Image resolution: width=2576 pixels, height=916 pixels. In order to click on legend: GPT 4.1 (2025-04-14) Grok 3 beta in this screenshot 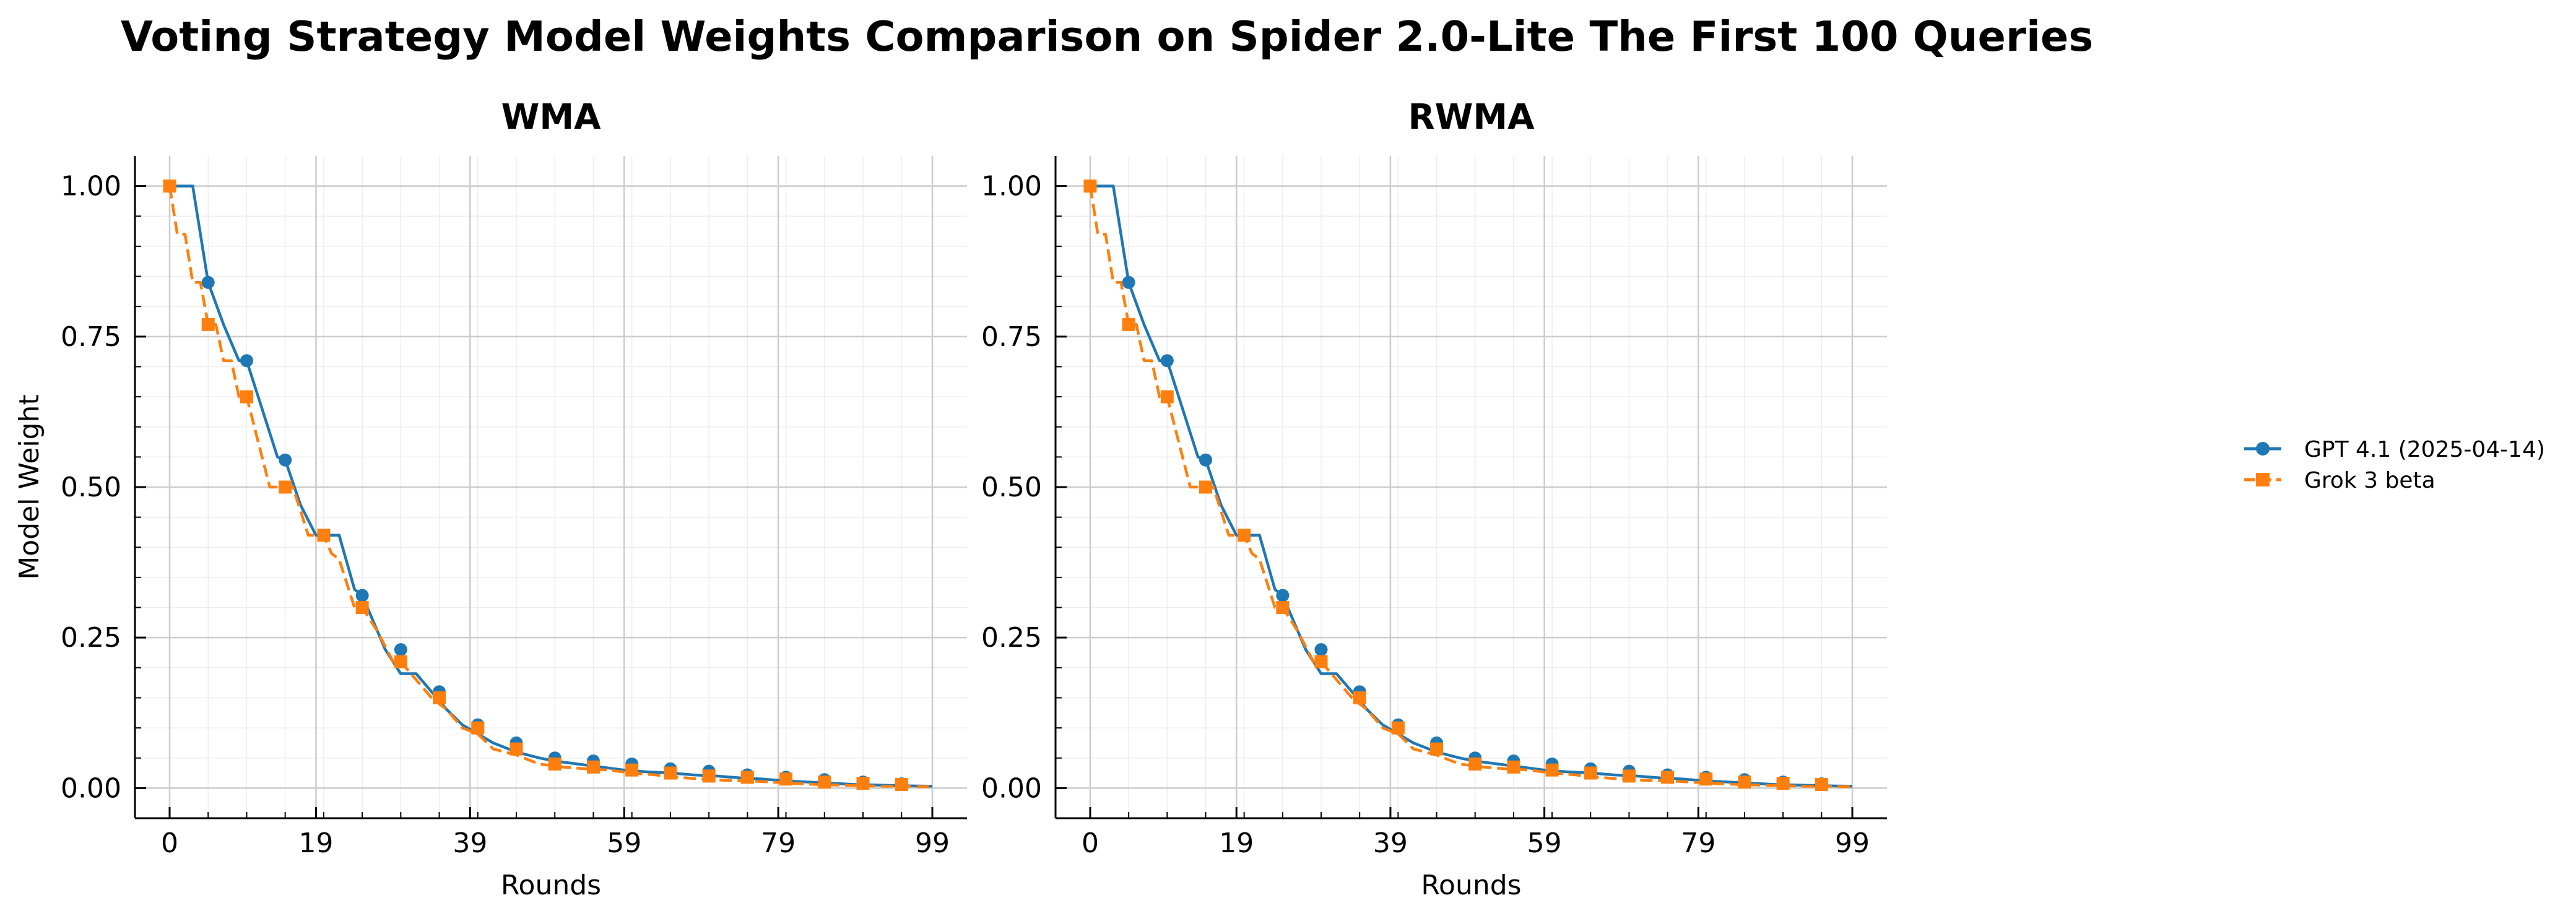, I will do `click(2394, 465)`.